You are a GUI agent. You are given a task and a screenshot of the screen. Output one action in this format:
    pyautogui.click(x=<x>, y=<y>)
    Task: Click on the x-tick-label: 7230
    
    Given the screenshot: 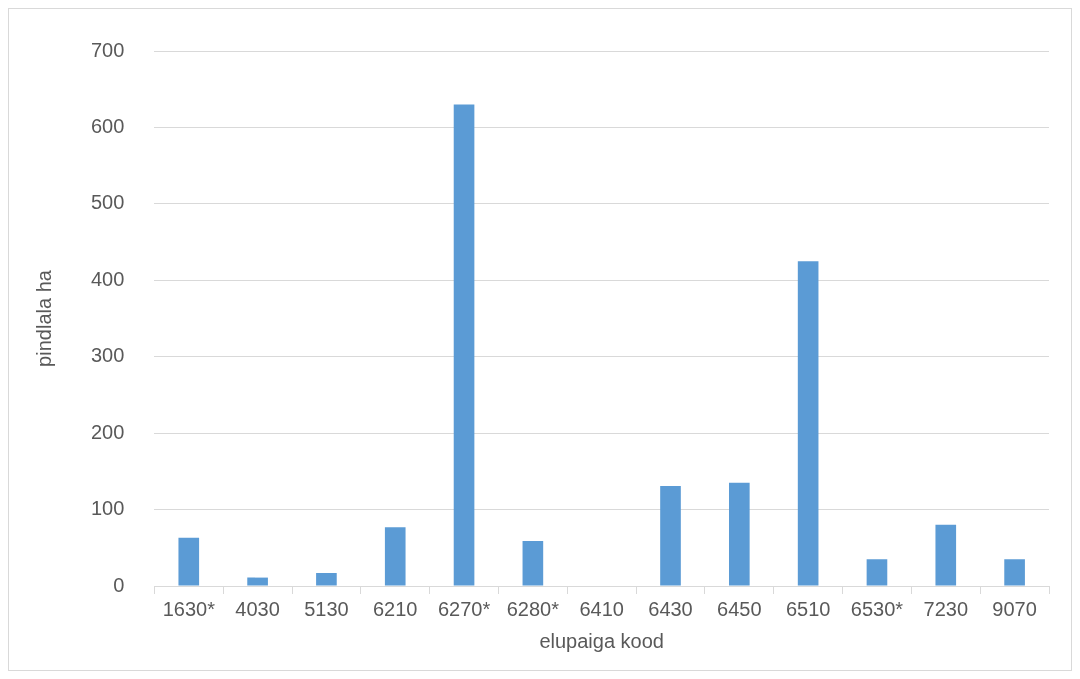 What is the action you would take?
    pyautogui.click(x=946, y=608)
    